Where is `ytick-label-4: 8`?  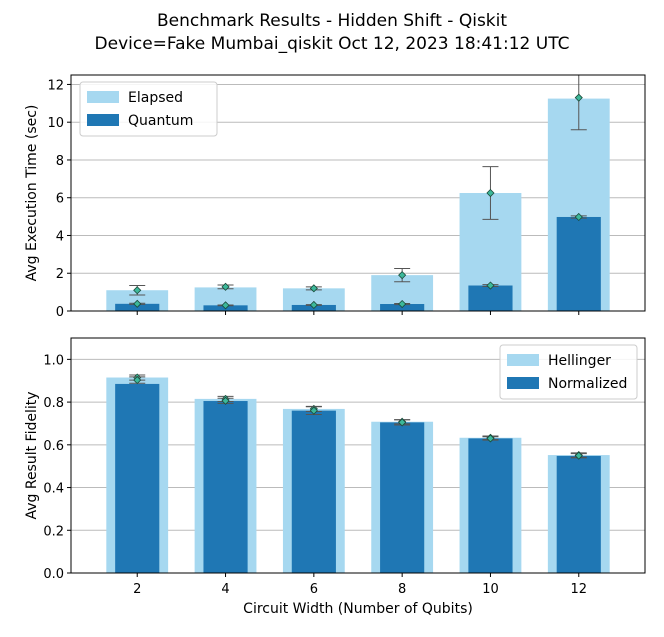 ytick-label-4: 8 is located at coordinates (60, 161).